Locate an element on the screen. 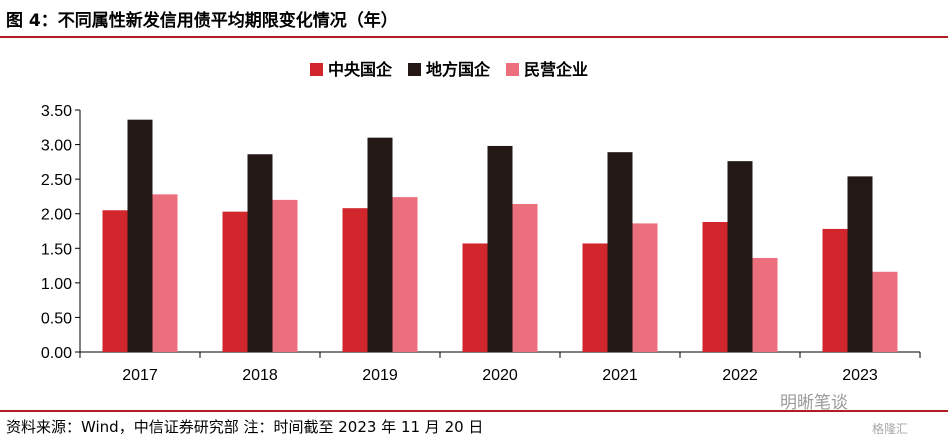 The height and width of the screenshot is (444, 948). x-tick-label: 2022 is located at coordinates (740, 375).